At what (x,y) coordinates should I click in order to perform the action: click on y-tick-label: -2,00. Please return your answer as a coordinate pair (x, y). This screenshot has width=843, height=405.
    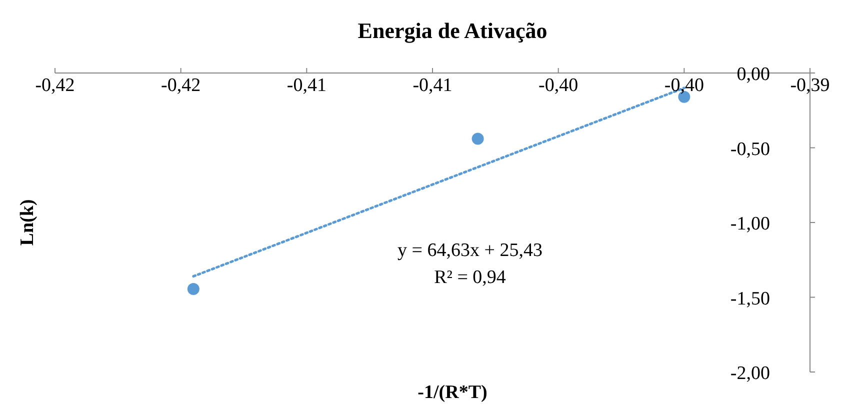
    Looking at the image, I should click on (750, 373).